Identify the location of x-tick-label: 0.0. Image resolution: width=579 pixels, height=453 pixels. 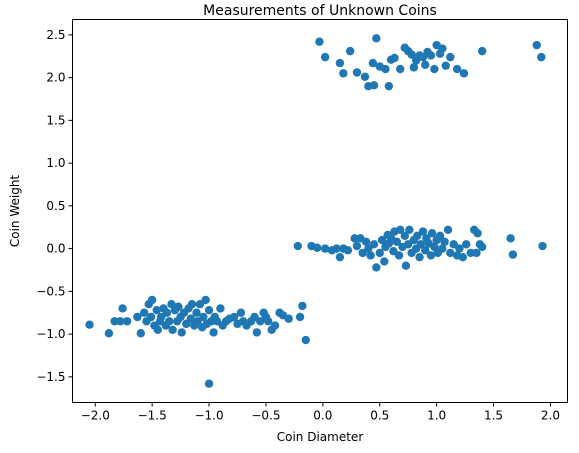
(322, 416).